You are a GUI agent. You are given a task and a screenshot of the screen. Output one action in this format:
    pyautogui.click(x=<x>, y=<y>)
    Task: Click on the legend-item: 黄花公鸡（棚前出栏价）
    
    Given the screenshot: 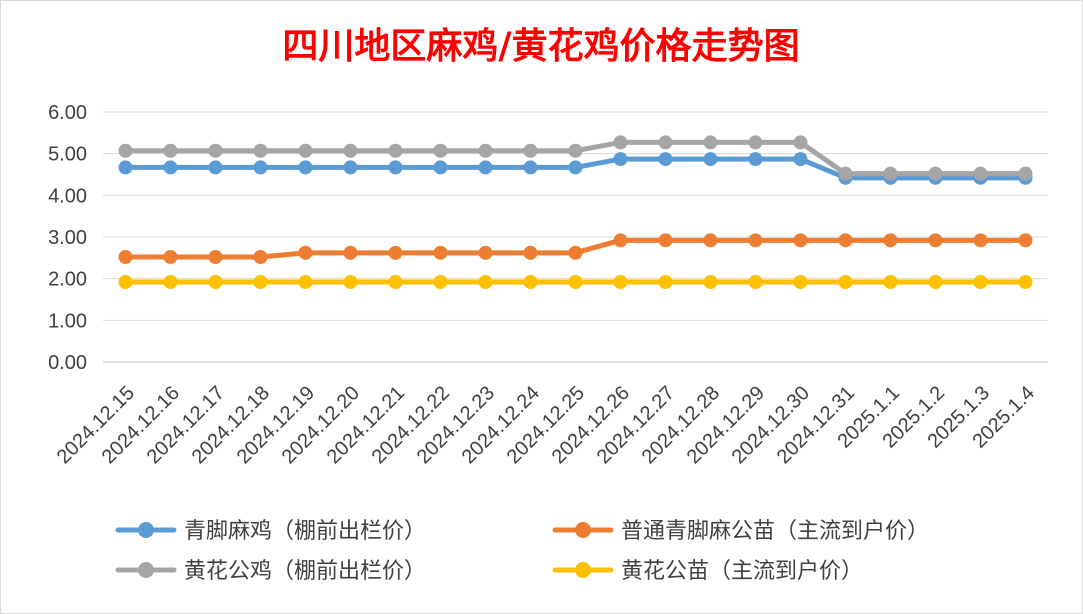 What is the action you would take?
    pyautogui.click(x=270, y=571)
    